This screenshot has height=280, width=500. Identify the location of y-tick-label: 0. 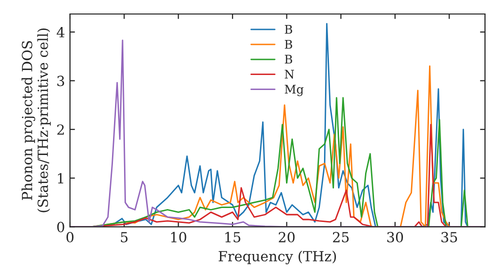
(60, 227).